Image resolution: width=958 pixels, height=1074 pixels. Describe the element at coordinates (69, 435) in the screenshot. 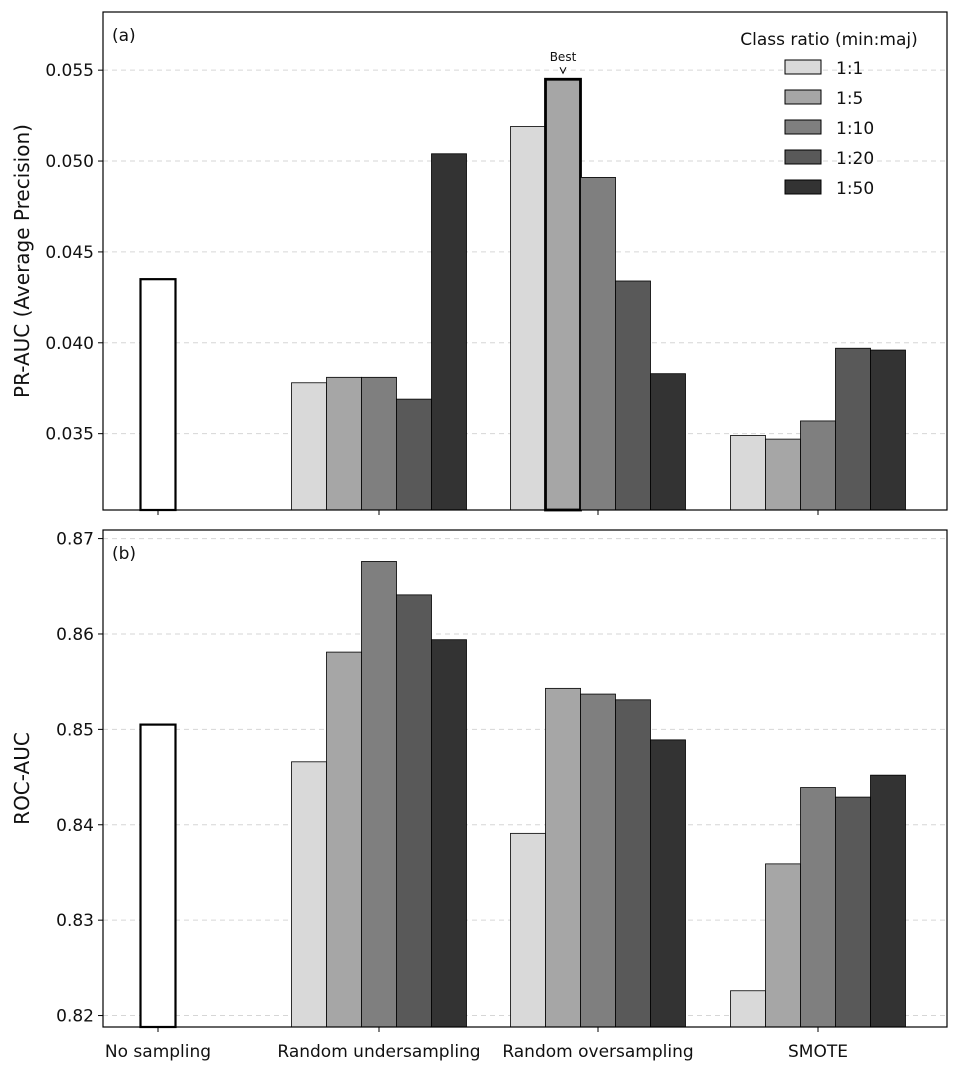

I see `y-tick-label: 0.035` at that location.